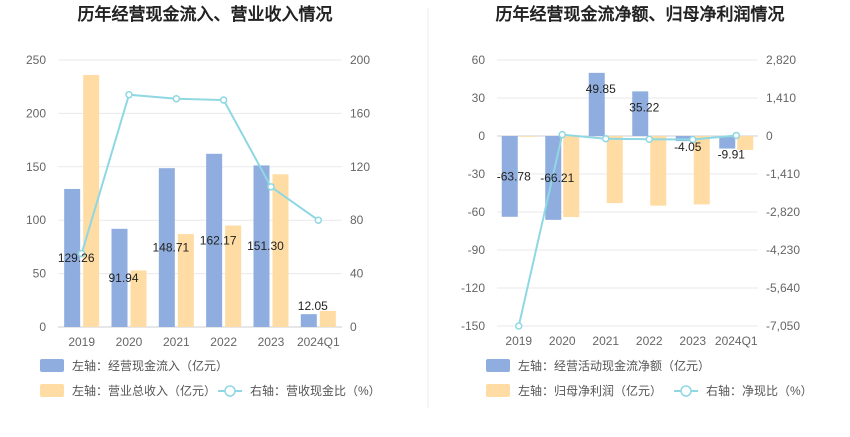 The image size is (850, 437). Describe the element at coordinates (473, 288) in the screenshot. I see `left-axis-tick: -120` at that location.